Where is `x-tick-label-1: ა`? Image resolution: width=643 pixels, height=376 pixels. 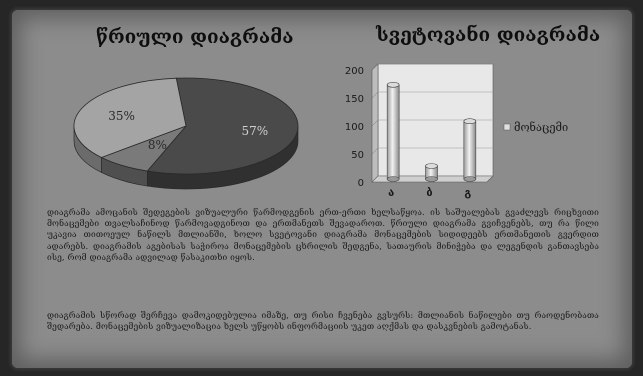
x-tick-label-1: ა is located at coordinates (391, 192).